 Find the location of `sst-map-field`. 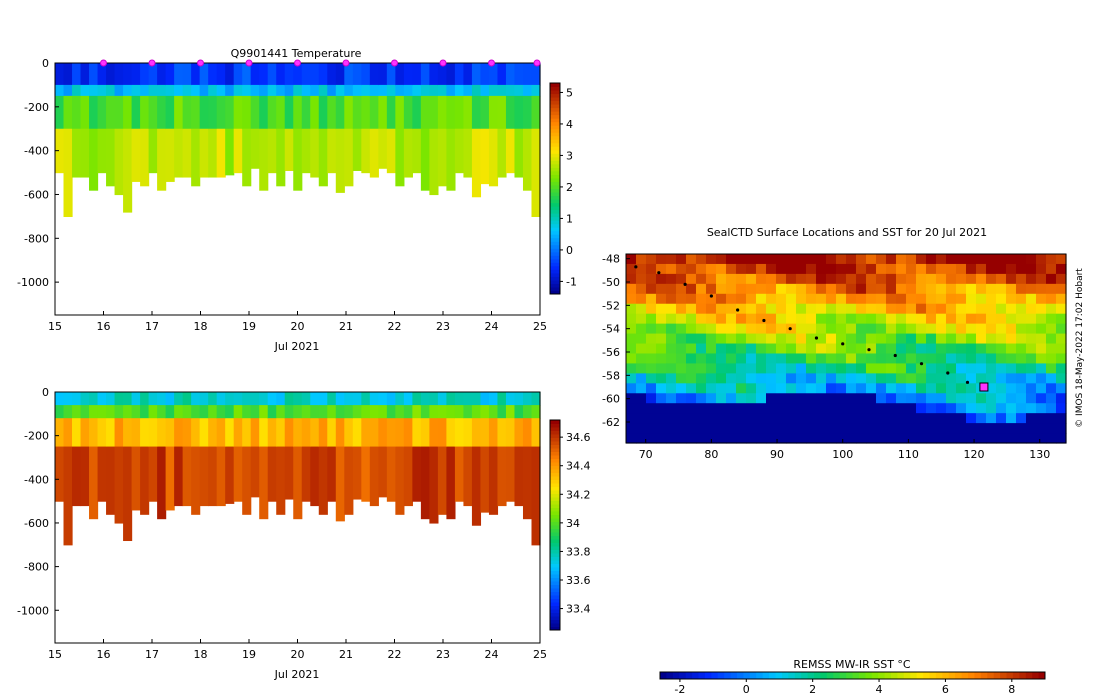

sst-map-field is located at coordinates (846, 349).